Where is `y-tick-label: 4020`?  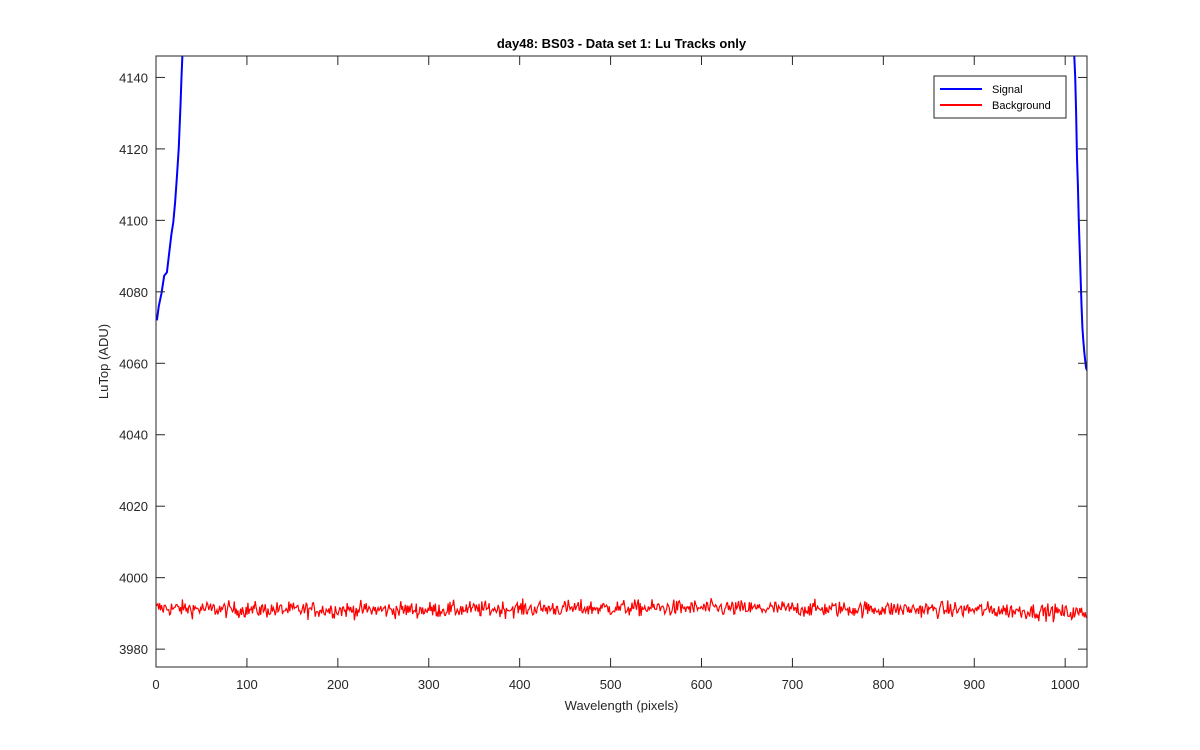
y-tick-label: 4020 is located at coordinates (133, 506).